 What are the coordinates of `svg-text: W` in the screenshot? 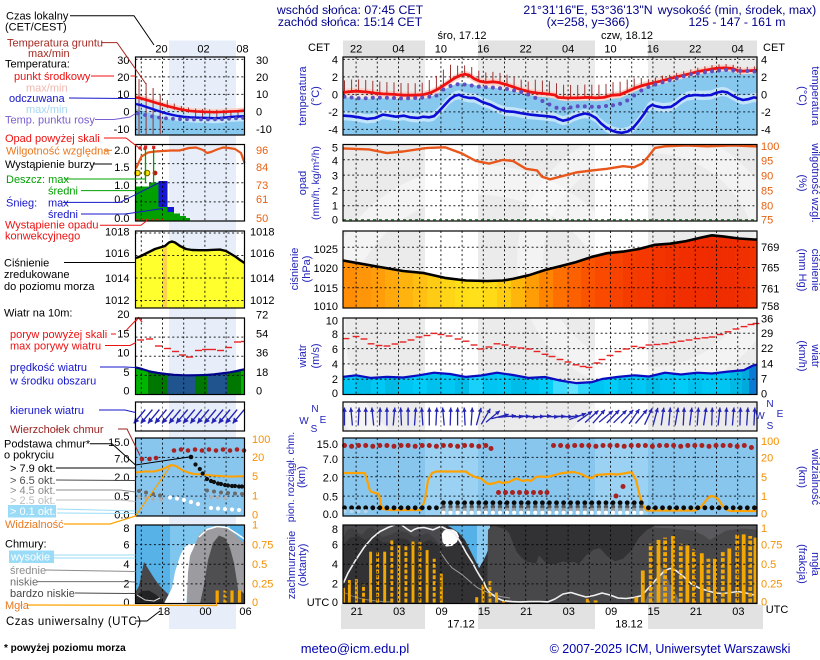 It's located at (304, 421).